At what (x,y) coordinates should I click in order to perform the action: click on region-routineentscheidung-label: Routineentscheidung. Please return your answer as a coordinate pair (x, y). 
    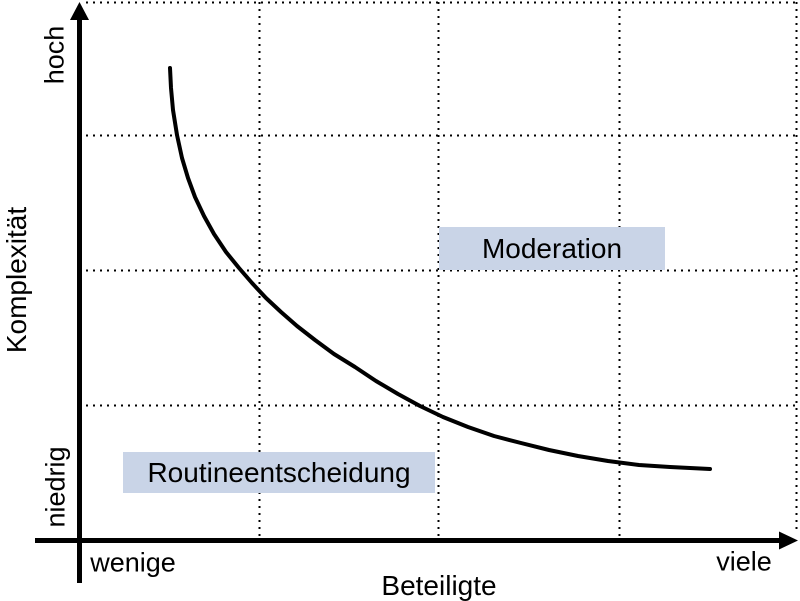
    Looking at the image, I should click on (279, 472).